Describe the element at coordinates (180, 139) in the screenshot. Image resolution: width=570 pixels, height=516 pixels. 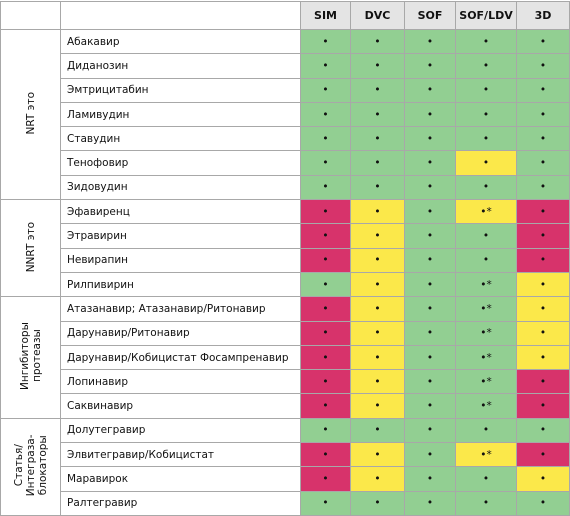
I see `drug-name: Ставудин` at that location.